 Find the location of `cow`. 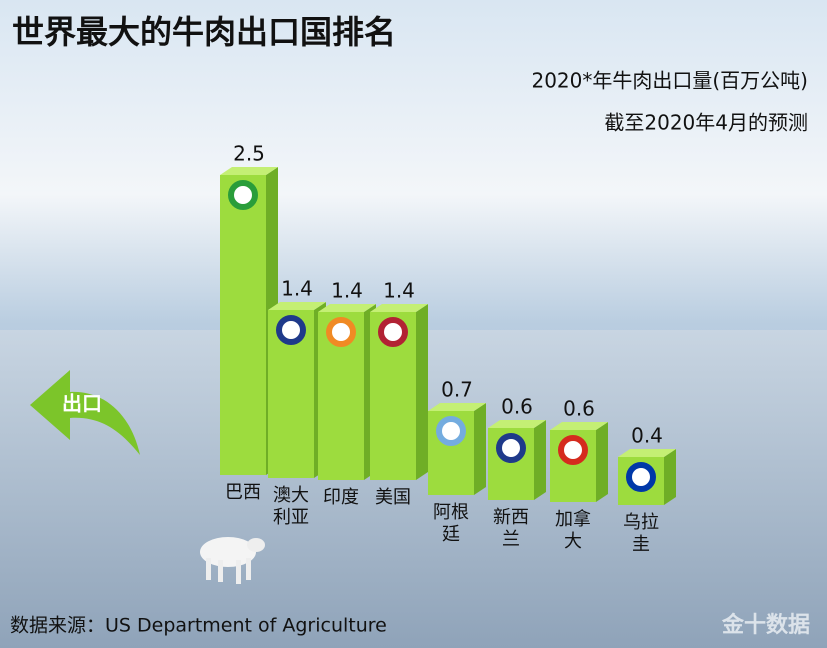

cow is located at coordinates (232, 560).